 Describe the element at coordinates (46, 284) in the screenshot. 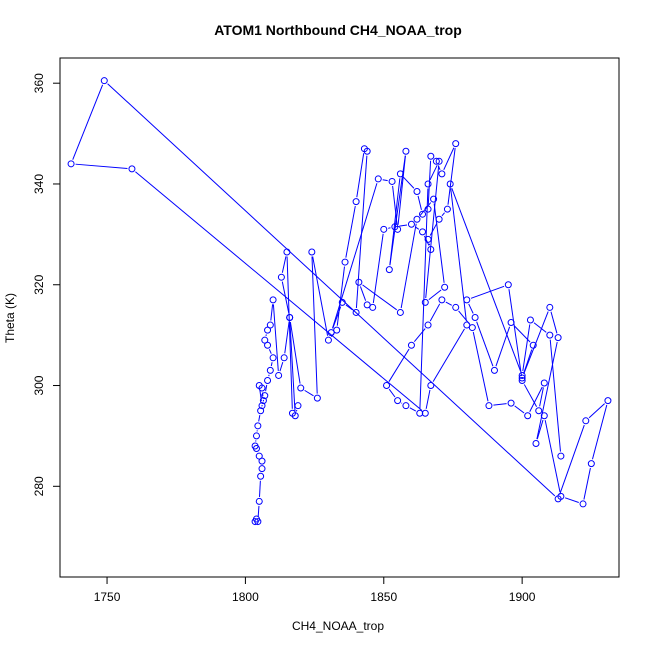

I see `y-axis: 280 300 320 340 360` at that location.